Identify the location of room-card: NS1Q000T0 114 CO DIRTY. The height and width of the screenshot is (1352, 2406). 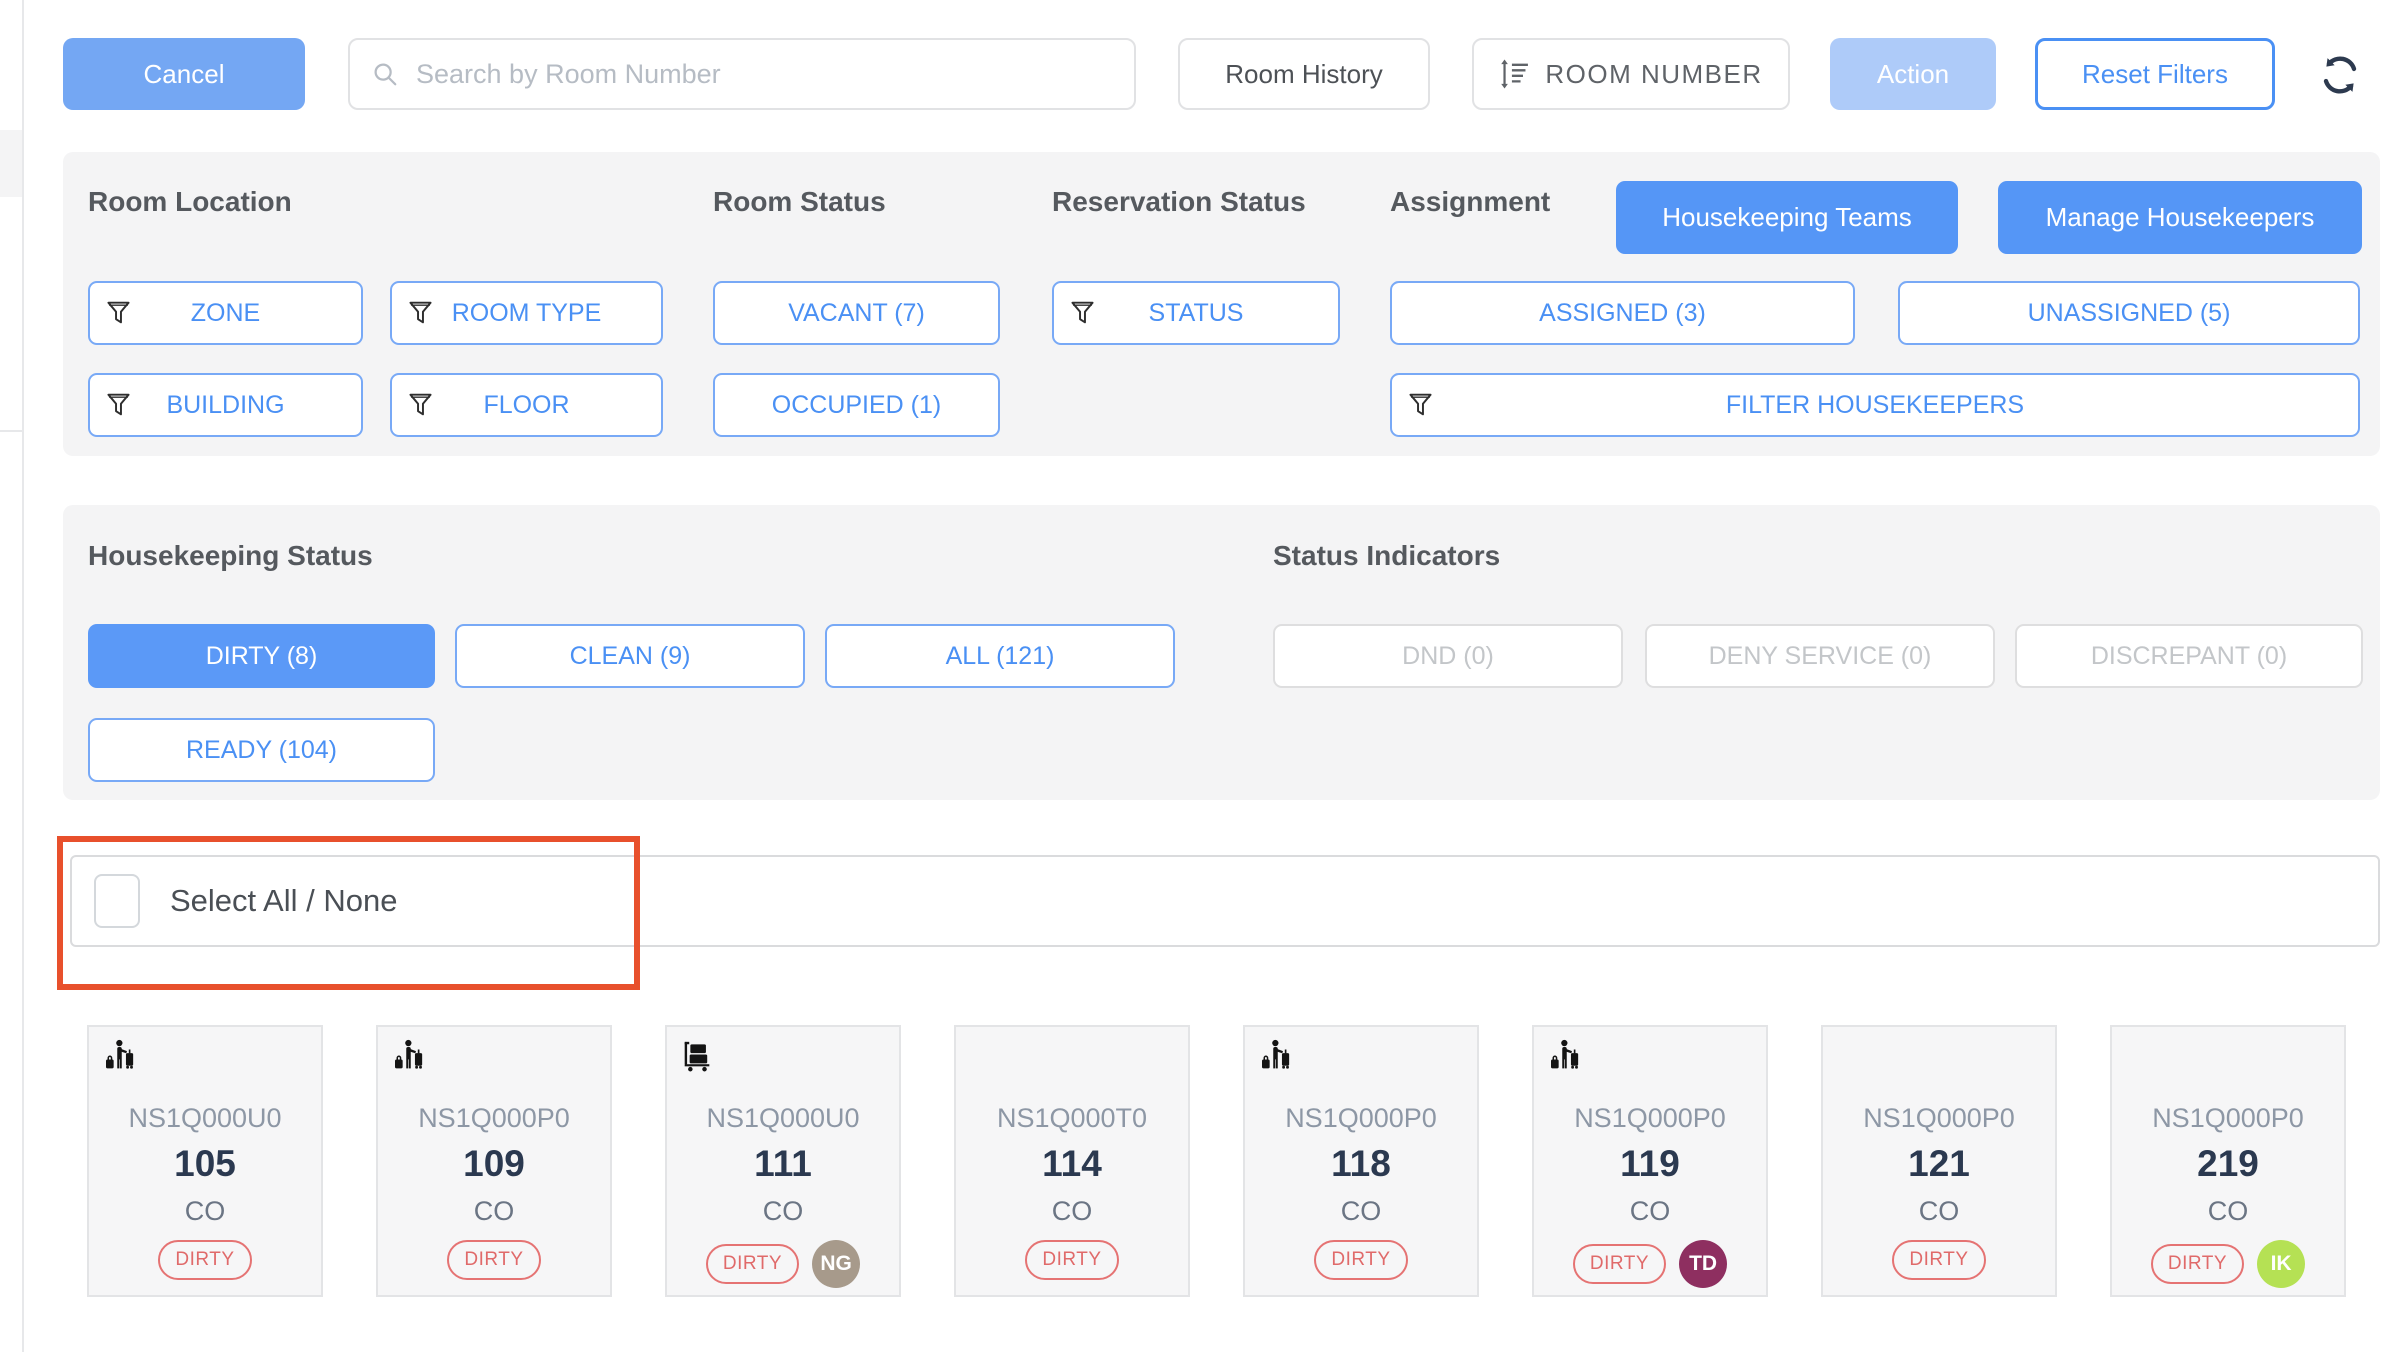
(1072, 1161).